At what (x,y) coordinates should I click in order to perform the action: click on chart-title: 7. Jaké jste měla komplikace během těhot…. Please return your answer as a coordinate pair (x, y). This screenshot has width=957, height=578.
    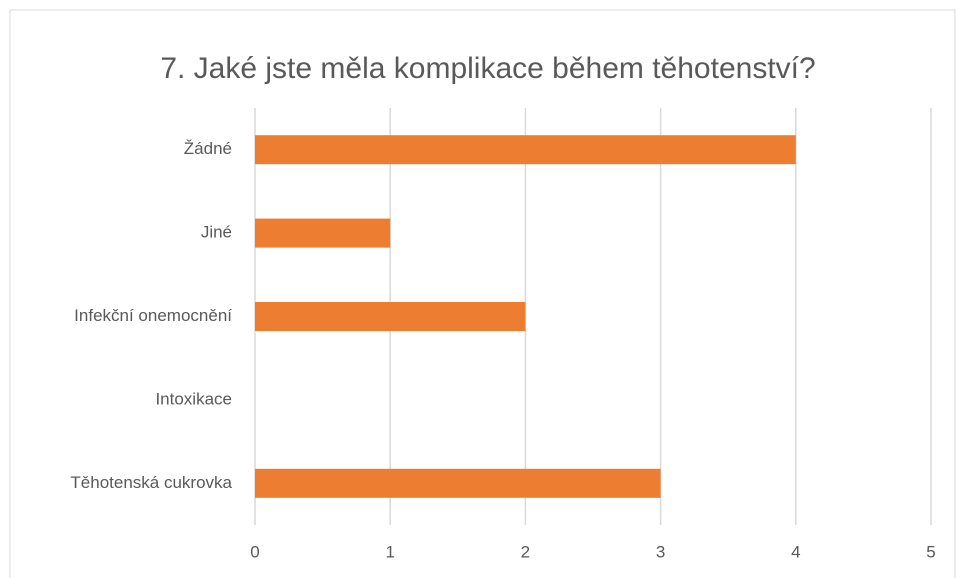
    Looking at the image, I should click on (487, 68).